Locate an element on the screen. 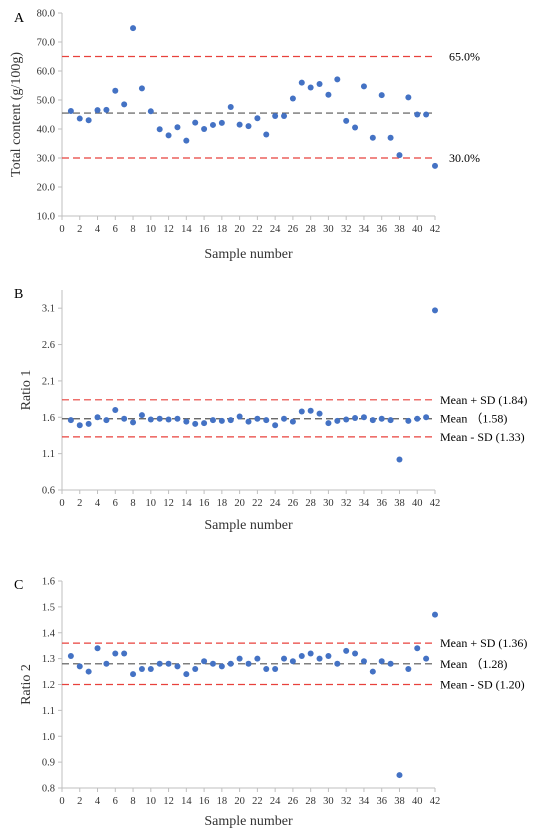 The image size is (550, 834). x-tick-label: 14 is located at coordinates (186, 229).